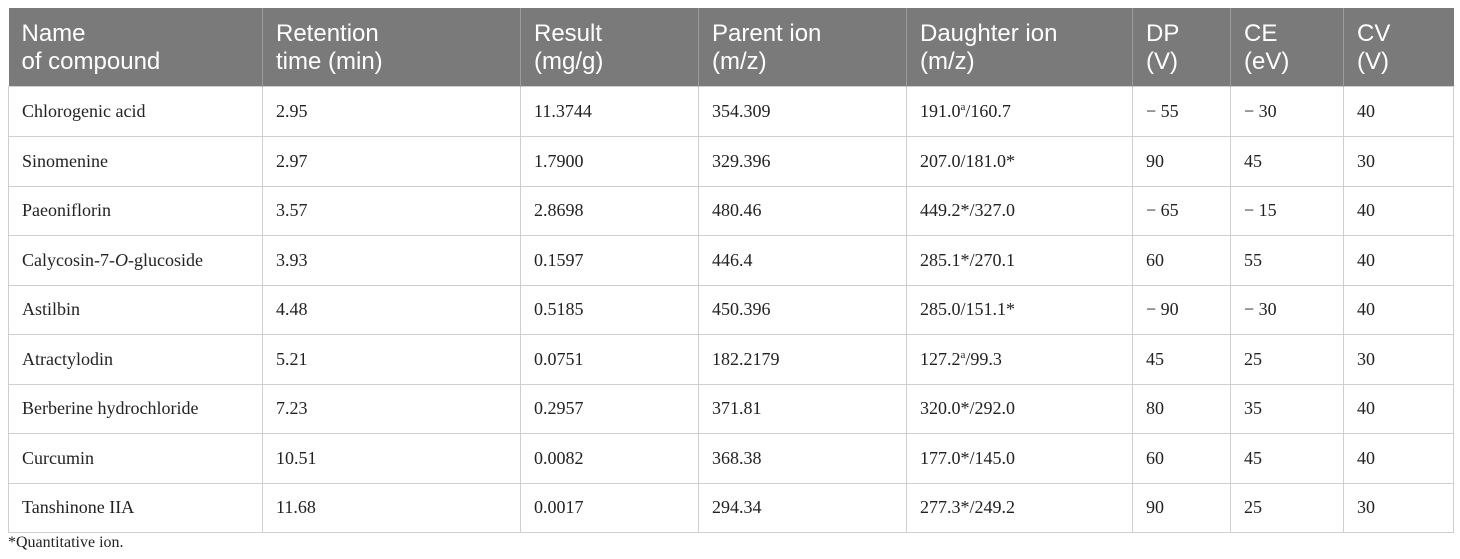  What do you see at coordinates (802, 210) in the screenshot?
I see `cell-parent-ion: 480.46` at bounding box center [802, 210].